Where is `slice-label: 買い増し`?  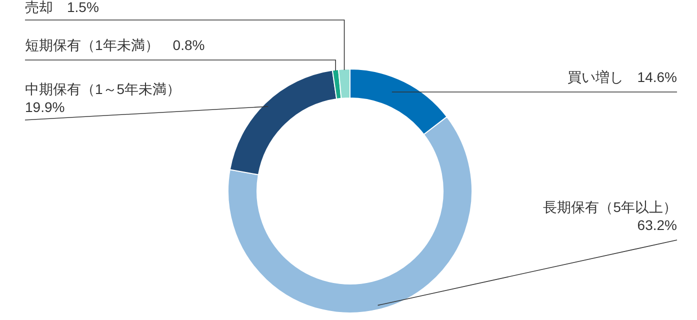
slice-label: 買い増し is located at coordinates (595, 77).